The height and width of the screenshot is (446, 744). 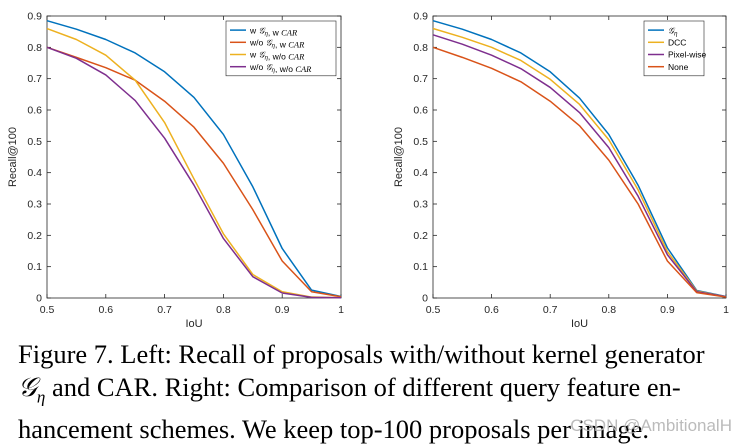 What do you see at coordinates (673, 31) in the screenshot?
I see `legend-entry-1: 𝒢η` at bounding box center [673, 31].